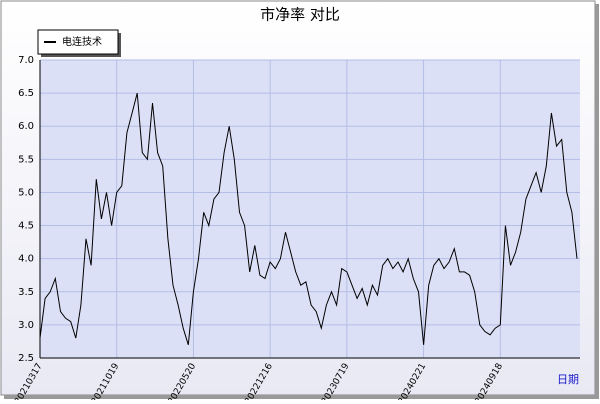  What do you see at coordinates (26, 226) in the screenshot?
I see `y-tick-label: 4.5` at bounding box center [26, 226].